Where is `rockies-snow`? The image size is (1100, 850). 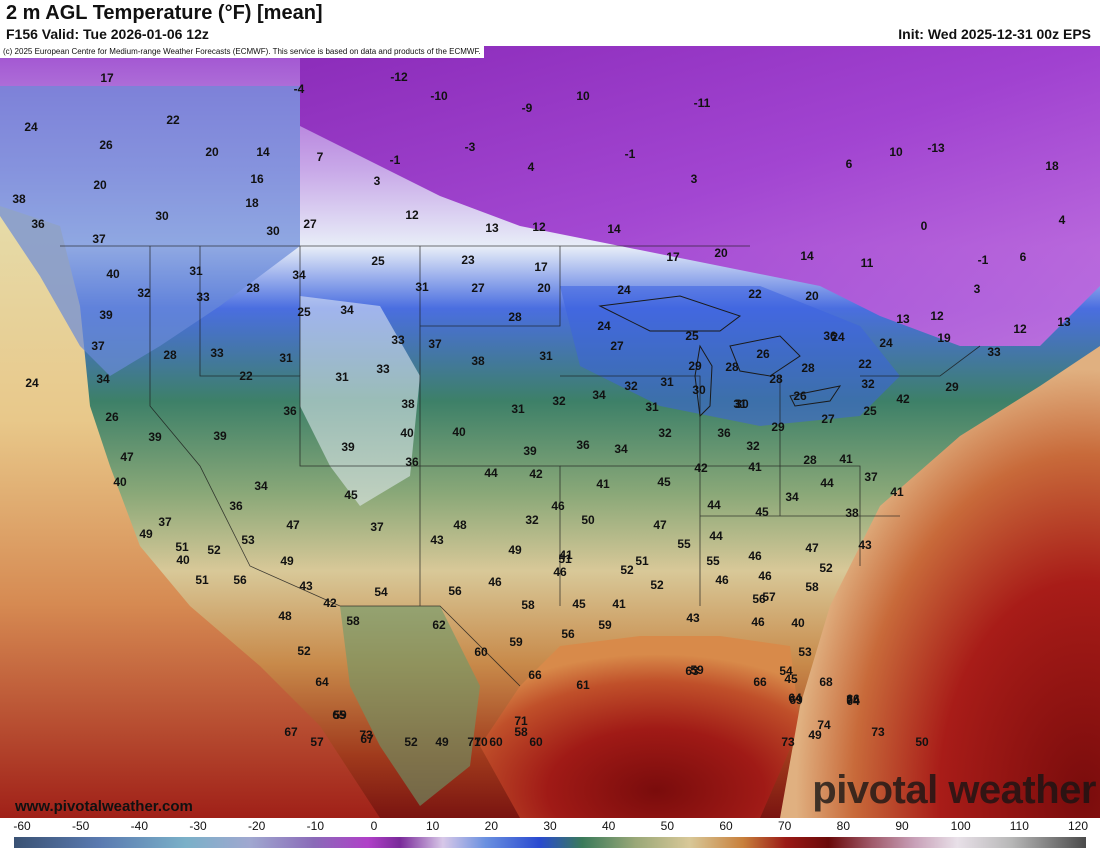
rockies-snow is located at coordinates (360, 401).